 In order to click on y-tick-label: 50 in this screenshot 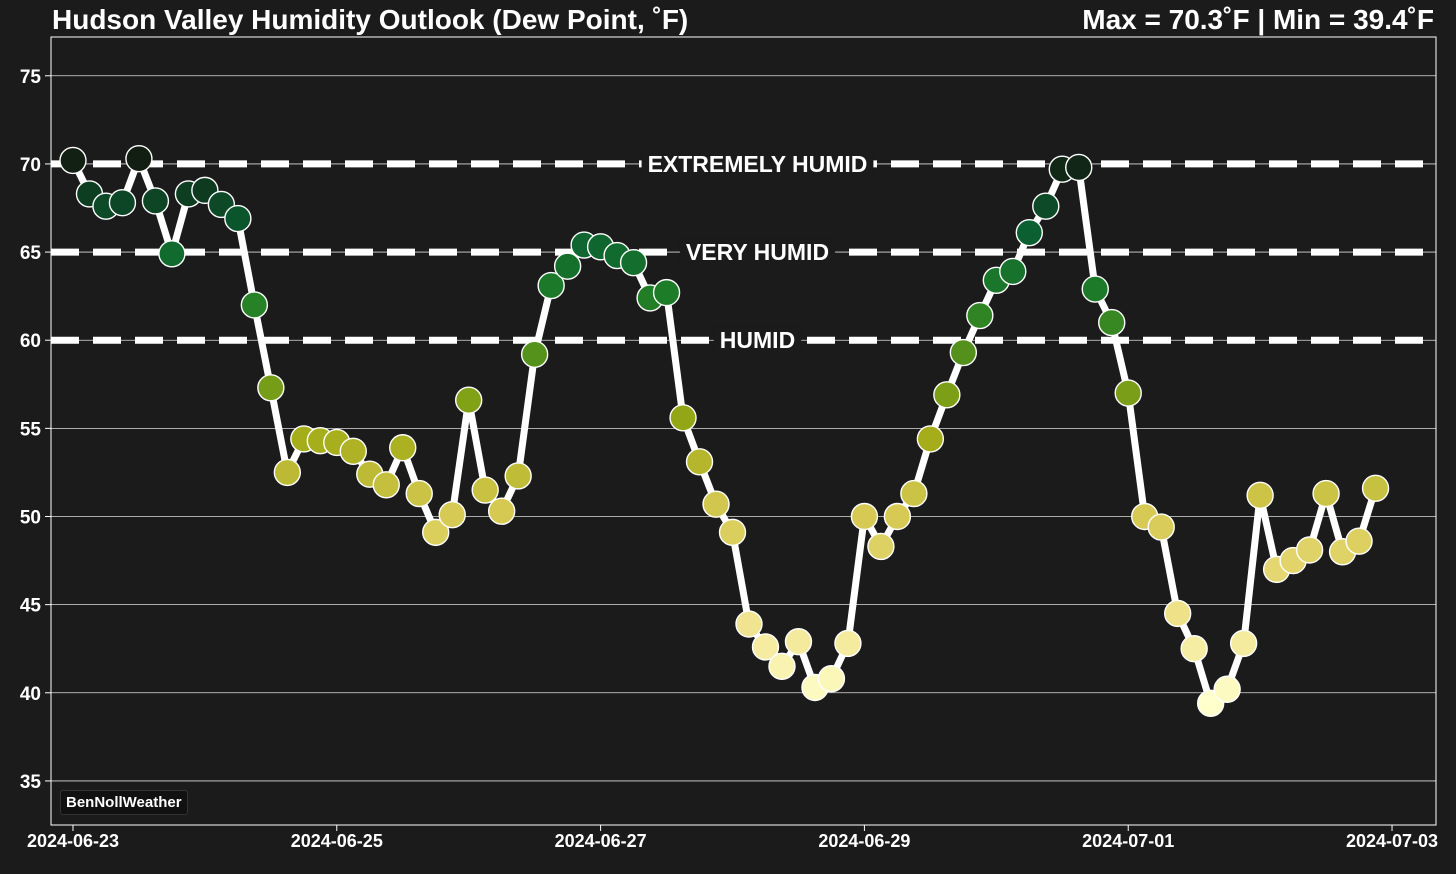, I will do `click(30, 517)`.